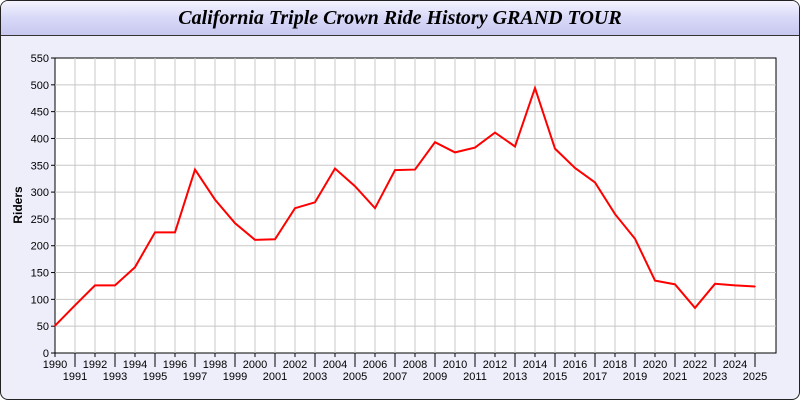  I want to click on x-tick-label: 2025, so click(755, 377).